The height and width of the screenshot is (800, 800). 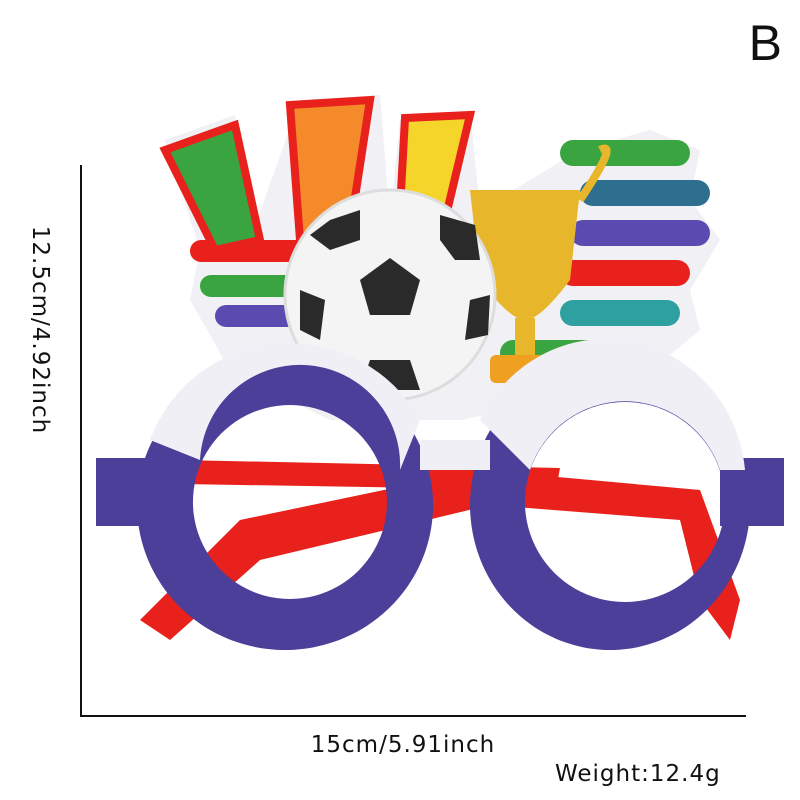 What do you see at coordinates (765, 43) in the screenshot?
I see `variant-label: B` at bounding box center [765, 43].